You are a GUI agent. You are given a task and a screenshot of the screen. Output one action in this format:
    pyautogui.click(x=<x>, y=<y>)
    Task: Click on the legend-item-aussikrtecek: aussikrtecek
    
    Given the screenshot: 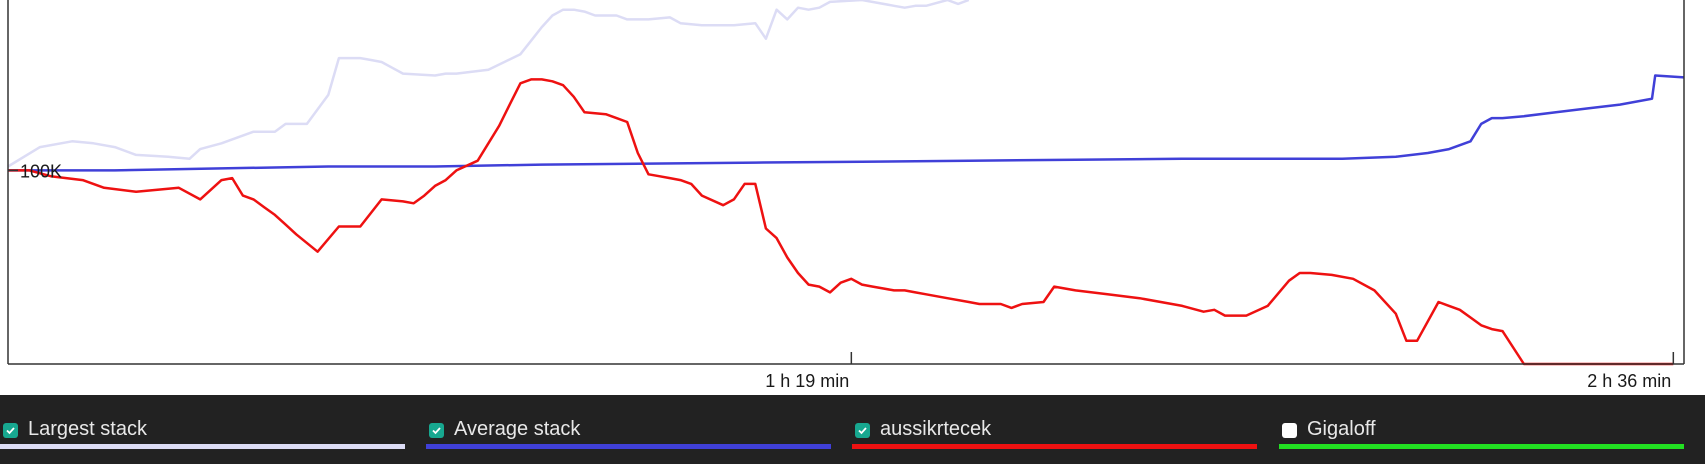 What is the action you would take?
    pyautogui.click(x=1054, y=436)
    